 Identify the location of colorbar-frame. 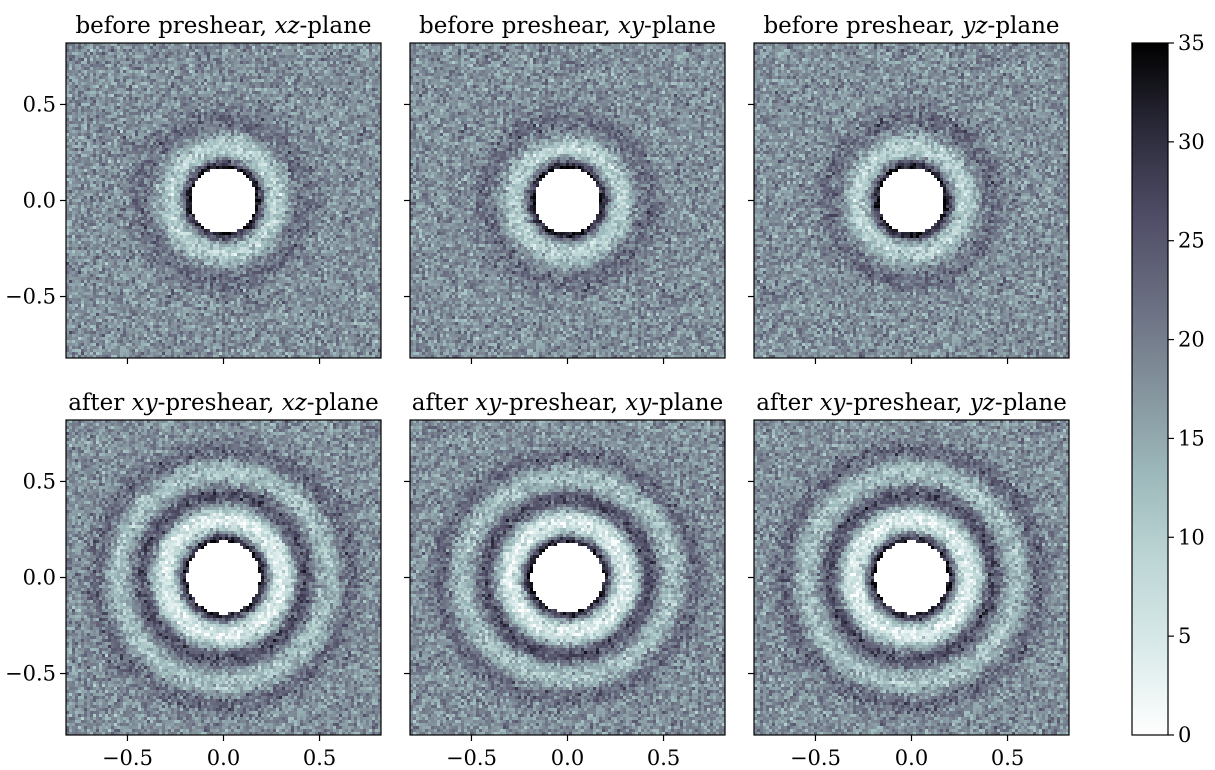
(1150, 389).